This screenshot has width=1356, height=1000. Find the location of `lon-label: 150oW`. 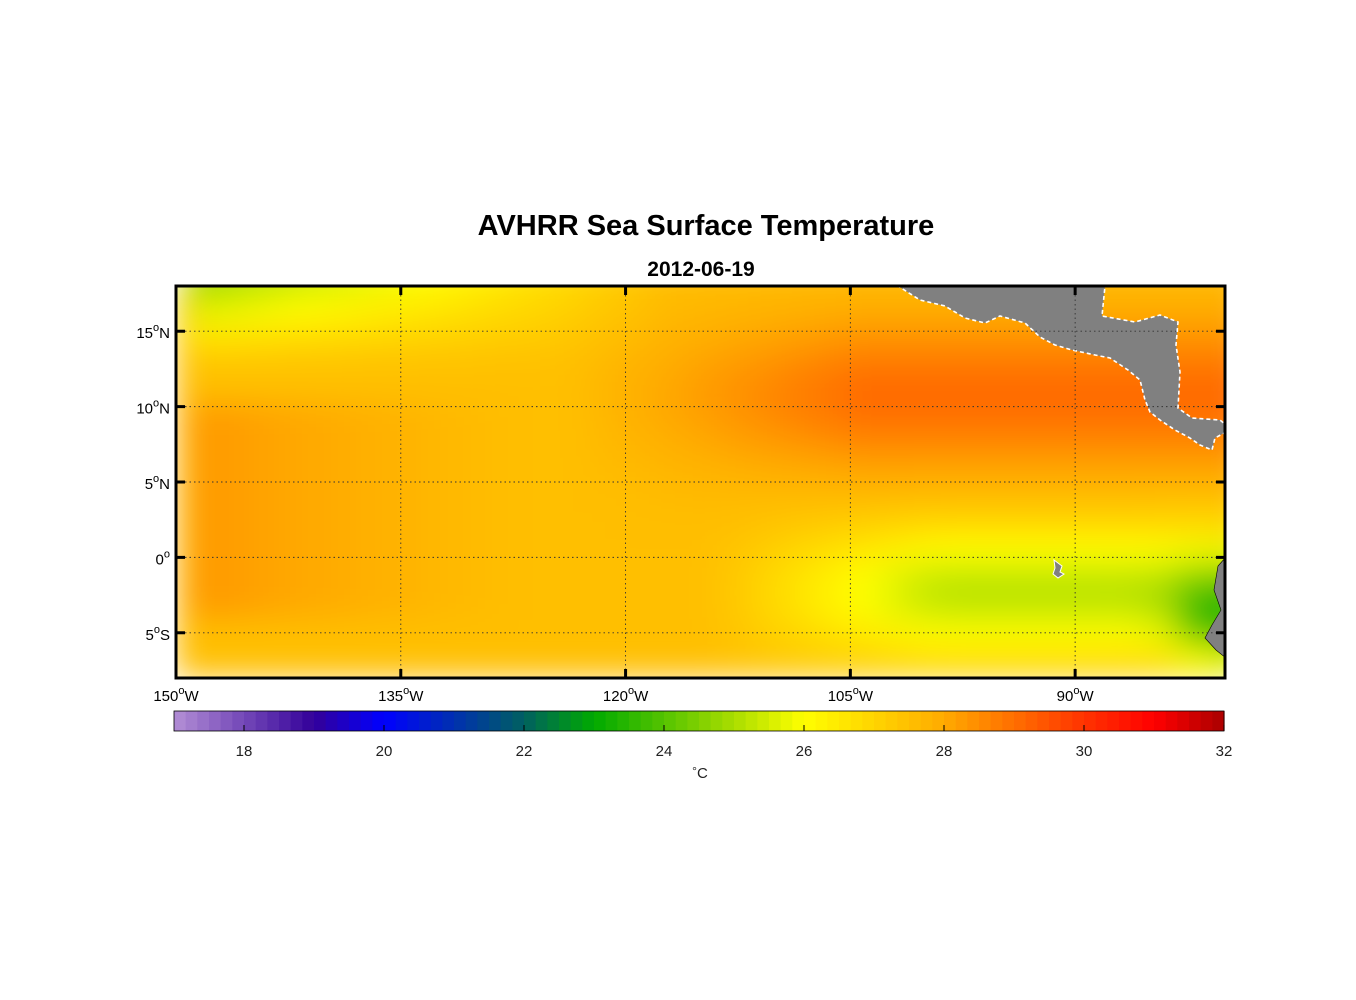

lon-label: 150oW is located at coordinates (176, 695).